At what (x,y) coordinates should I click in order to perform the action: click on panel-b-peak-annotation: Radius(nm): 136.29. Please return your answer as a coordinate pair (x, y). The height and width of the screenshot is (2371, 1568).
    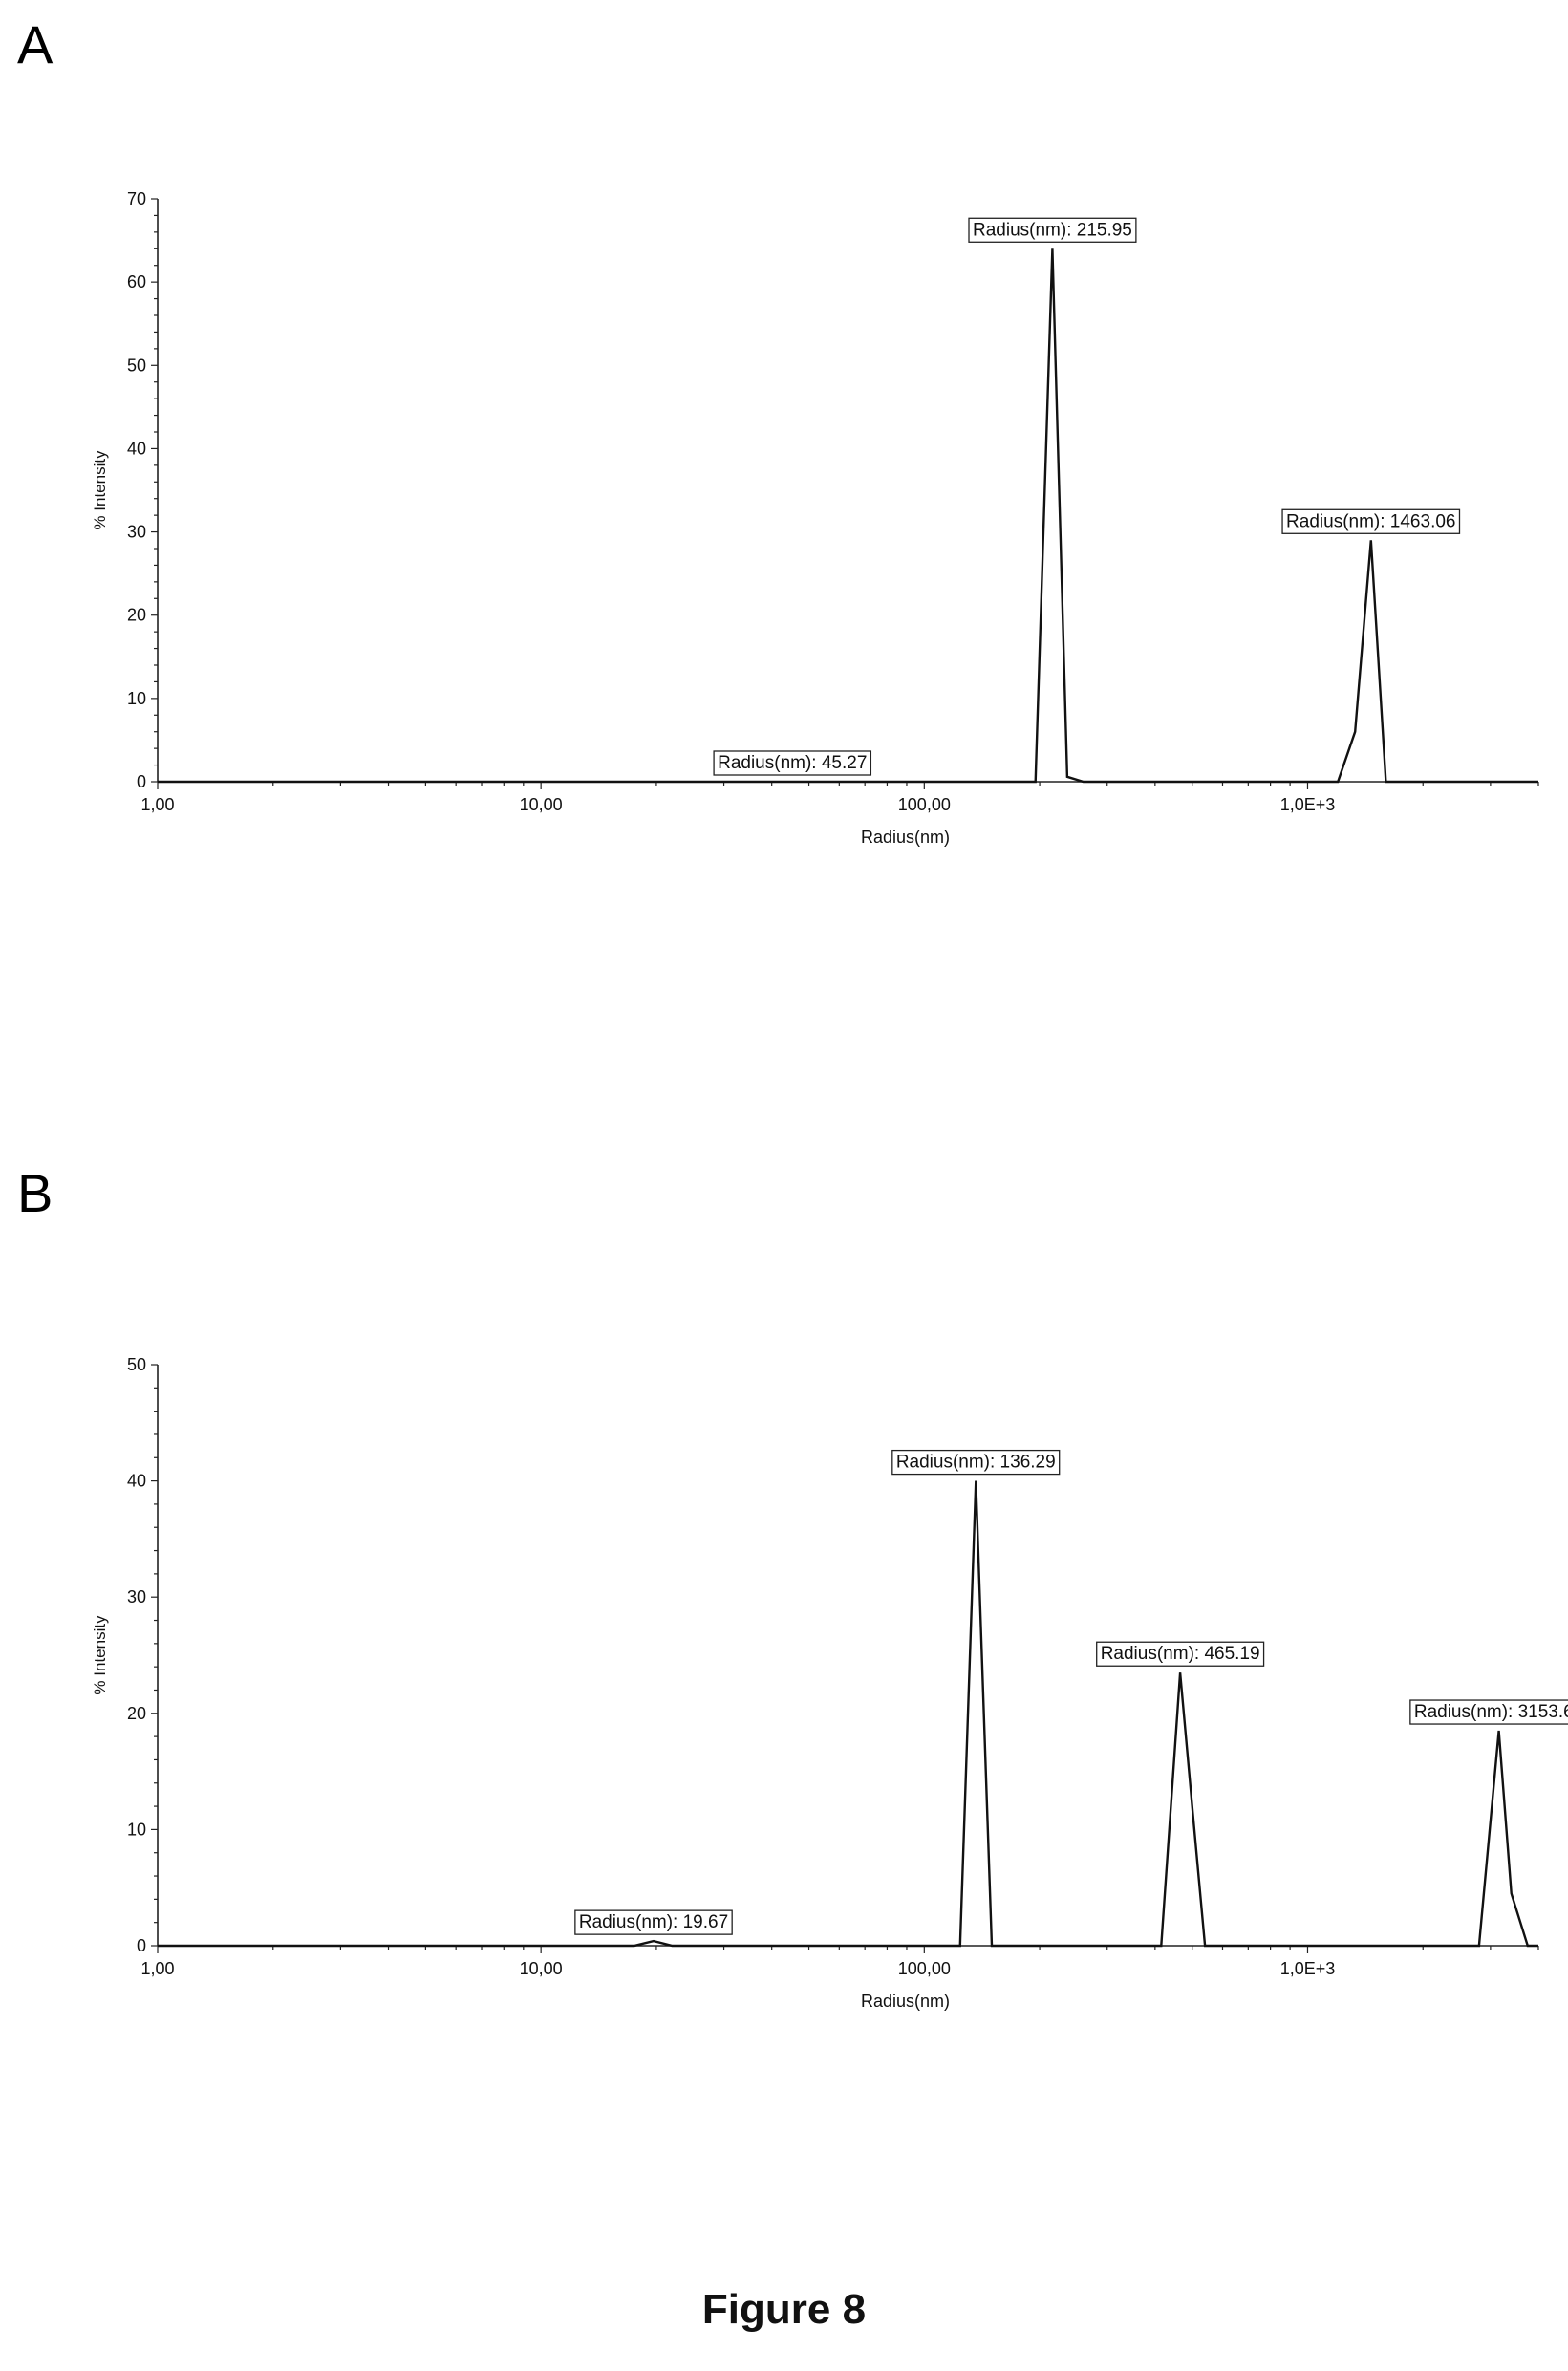
    Looking at the image, I should click on (976, 1462).